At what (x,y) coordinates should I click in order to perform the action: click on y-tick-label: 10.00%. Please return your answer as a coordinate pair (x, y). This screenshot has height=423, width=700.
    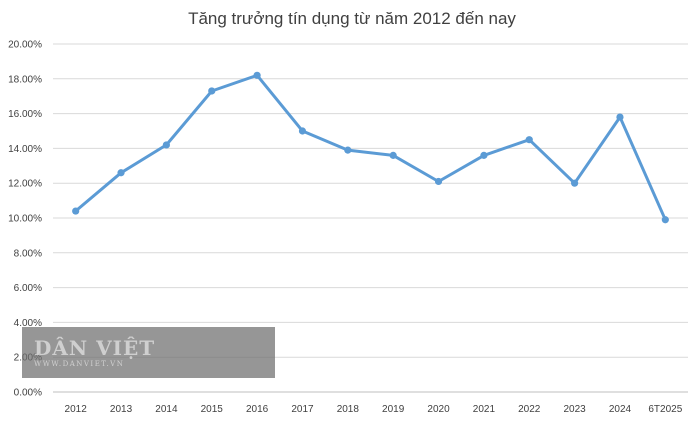
    Looking at the image, I should click on (25, 219).